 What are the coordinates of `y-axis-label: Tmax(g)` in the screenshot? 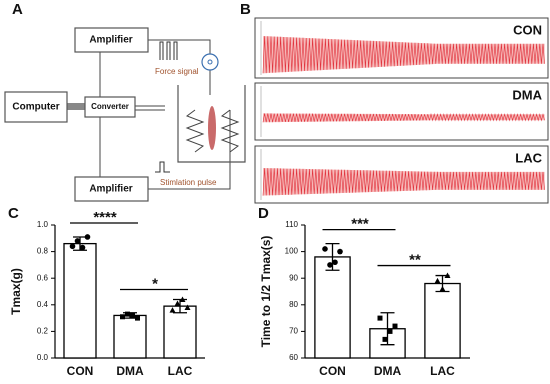 It's located at (16, 291).